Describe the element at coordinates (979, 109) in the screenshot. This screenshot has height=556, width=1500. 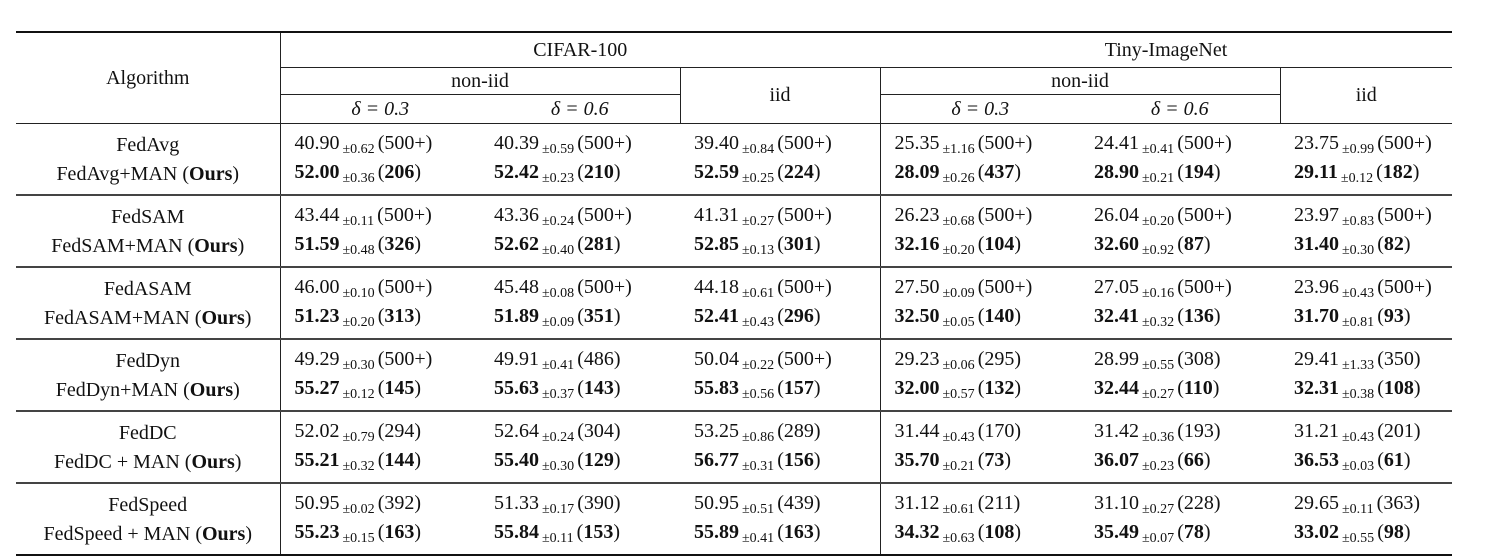
I see `header-tiny-delta-03: δ = 0.3` at that location.